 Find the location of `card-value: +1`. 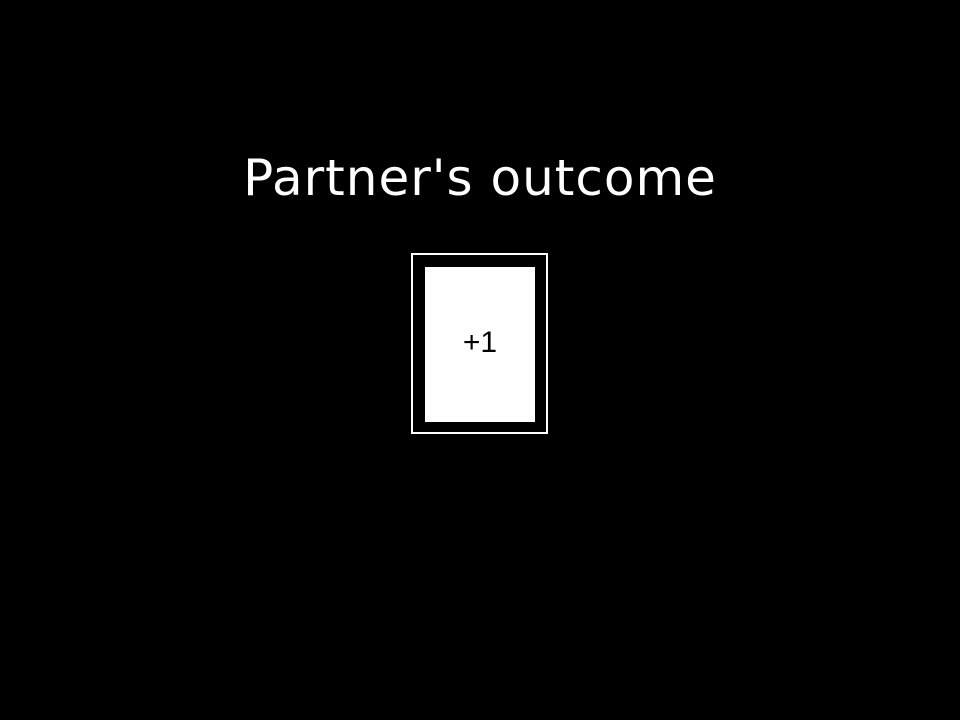

card-value: +1 is located at coordinates (480, 342).